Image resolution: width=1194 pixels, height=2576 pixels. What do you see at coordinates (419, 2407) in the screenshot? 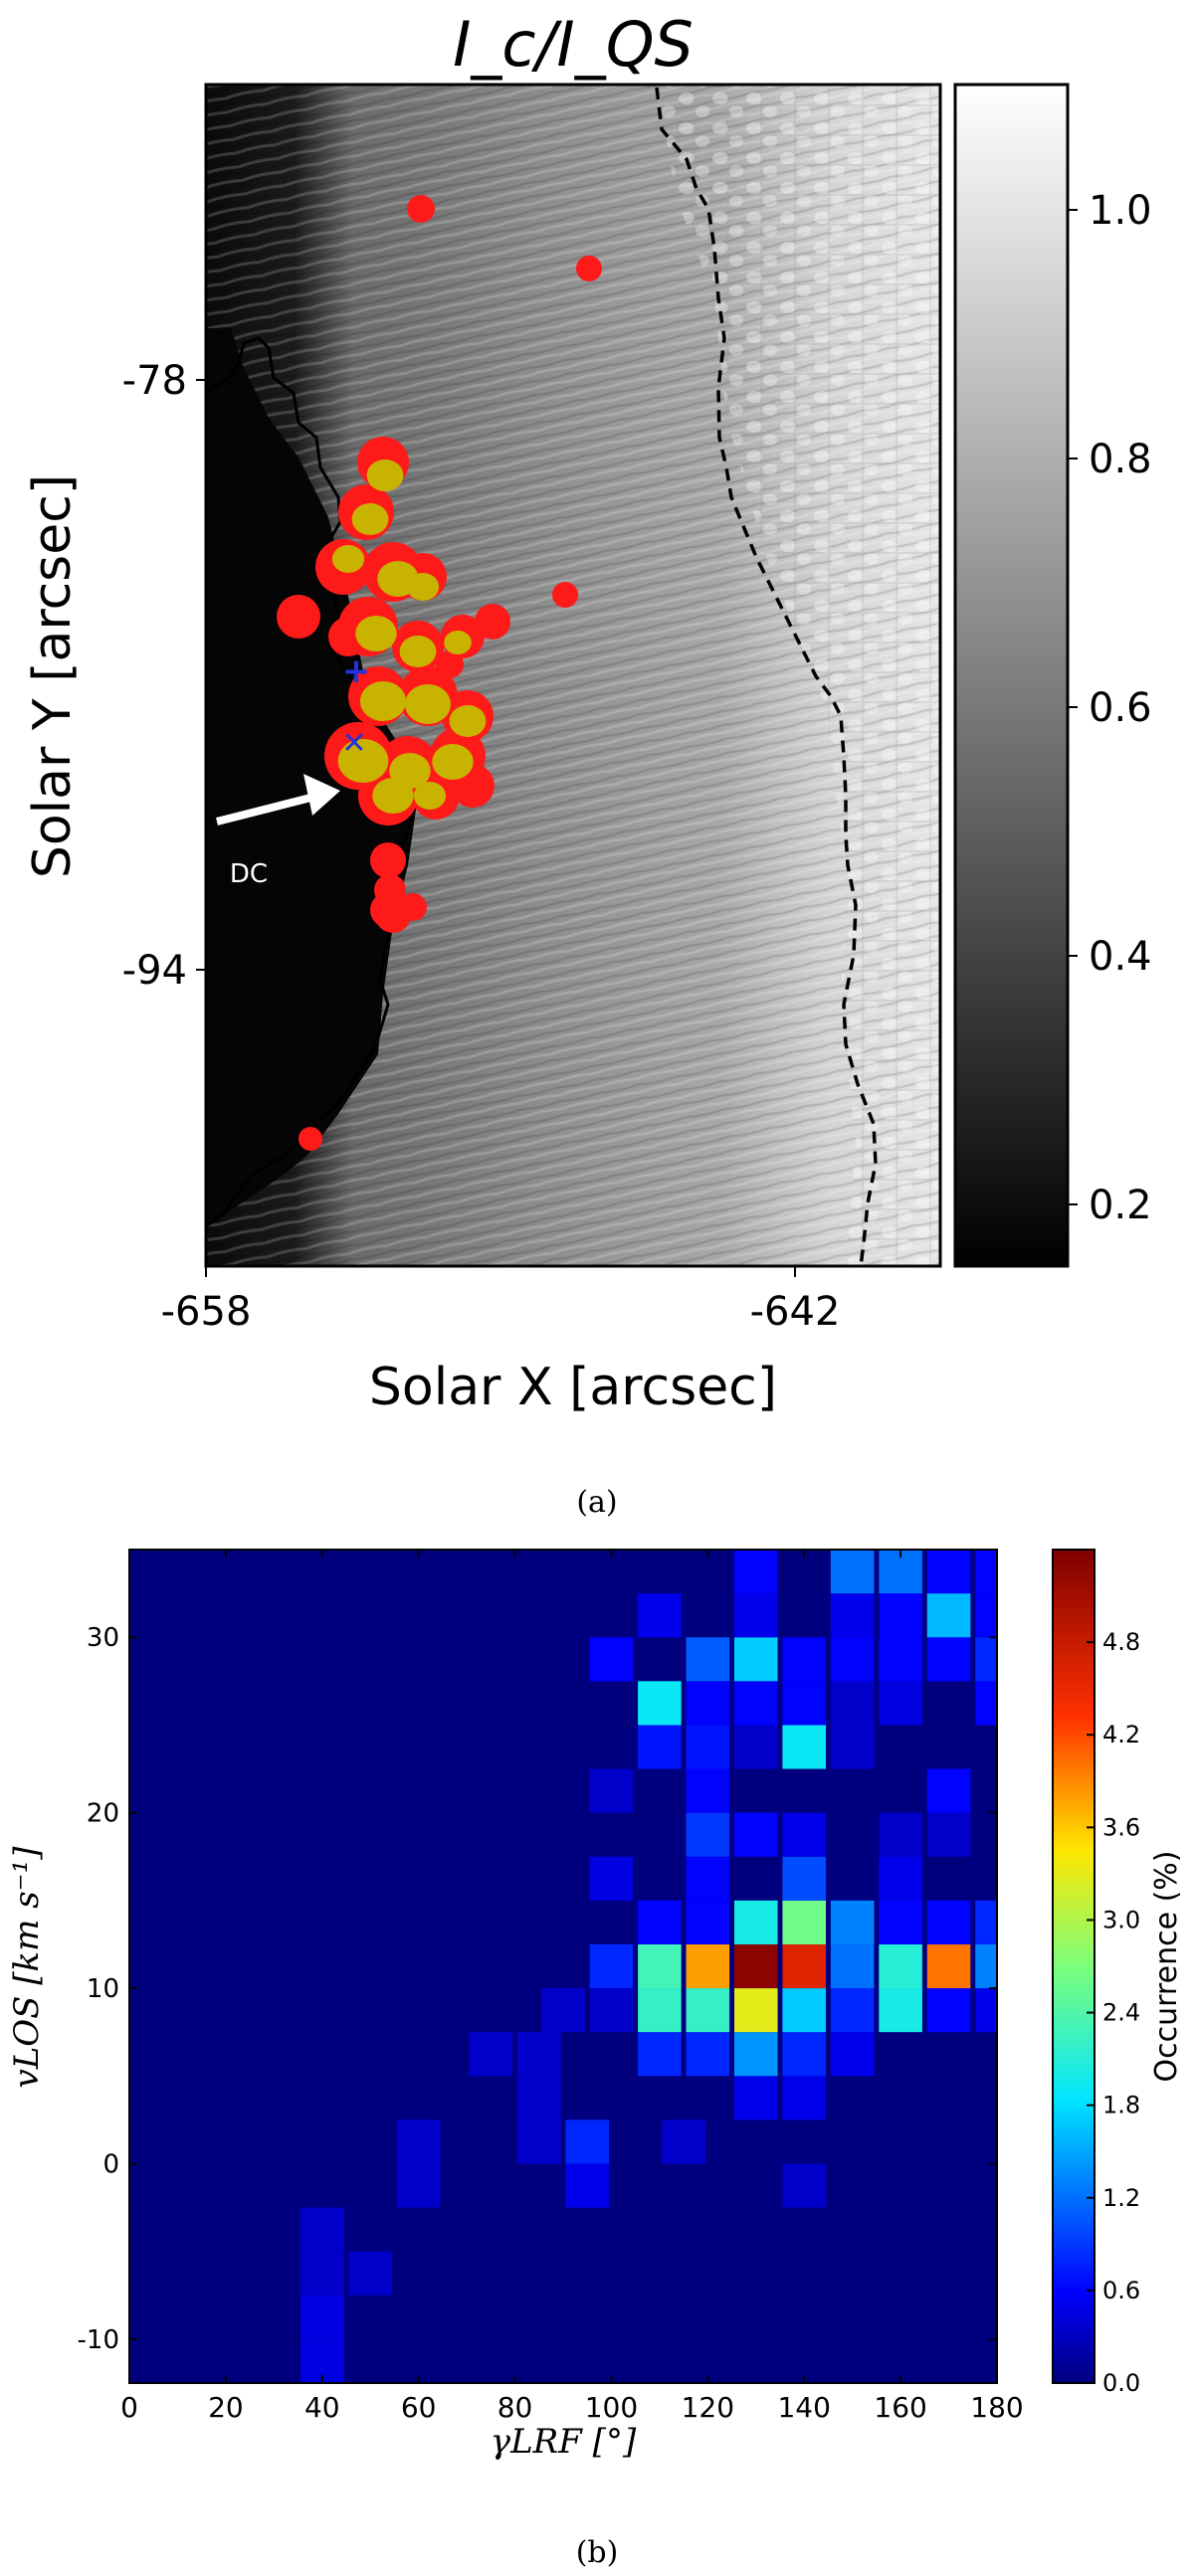
I see `panel-b-xtick-label: 60` at bounding box center [419, 2407].